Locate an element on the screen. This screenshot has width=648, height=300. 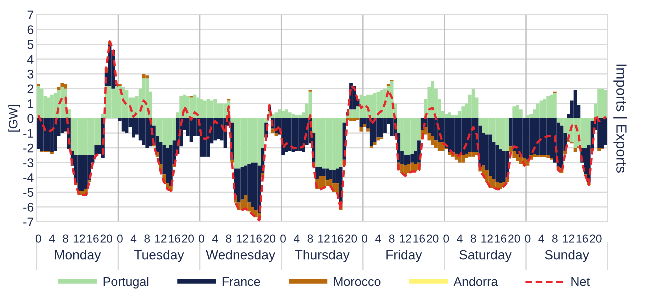
y-tick-label: 6 is located at coordinates (31, 30).